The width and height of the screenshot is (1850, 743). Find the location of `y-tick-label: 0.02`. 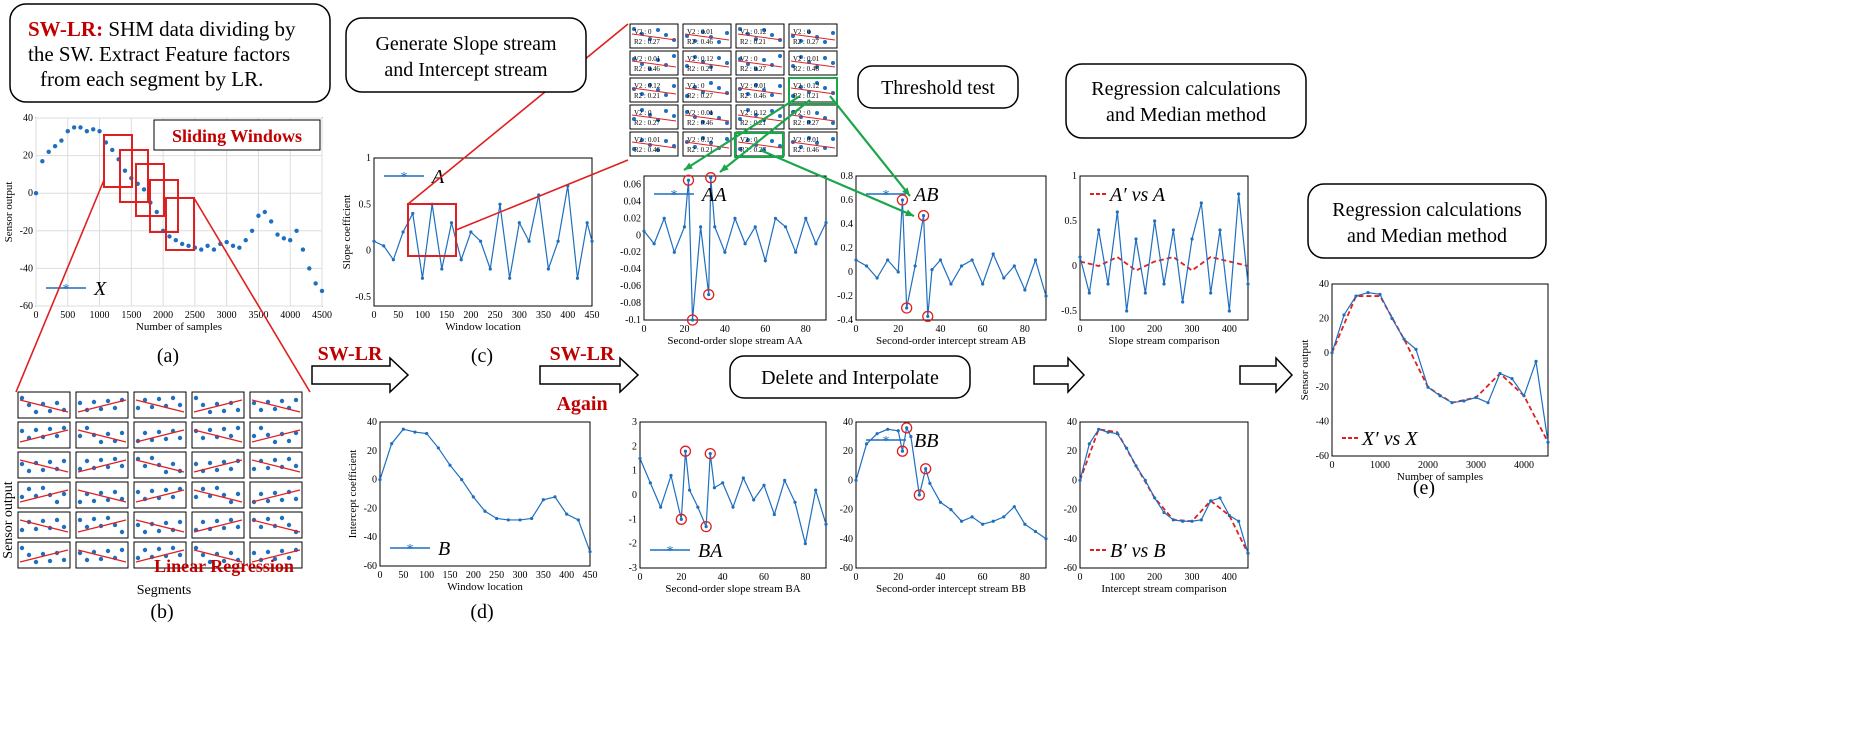

y-tick-label: 0.02 is located at coordinates (633, 218).